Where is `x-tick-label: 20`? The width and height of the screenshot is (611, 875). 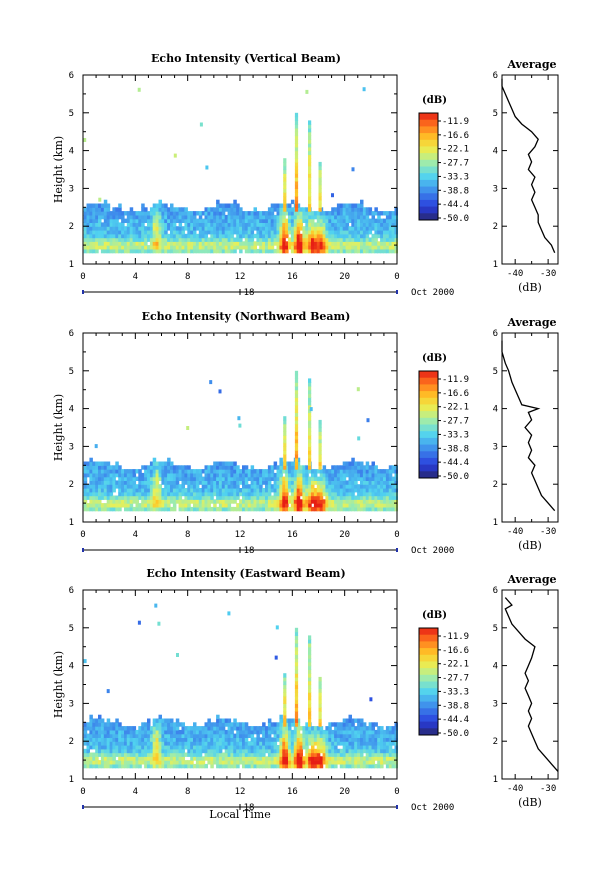
x-tick-label: 20 is located at coordinates (344, 277).